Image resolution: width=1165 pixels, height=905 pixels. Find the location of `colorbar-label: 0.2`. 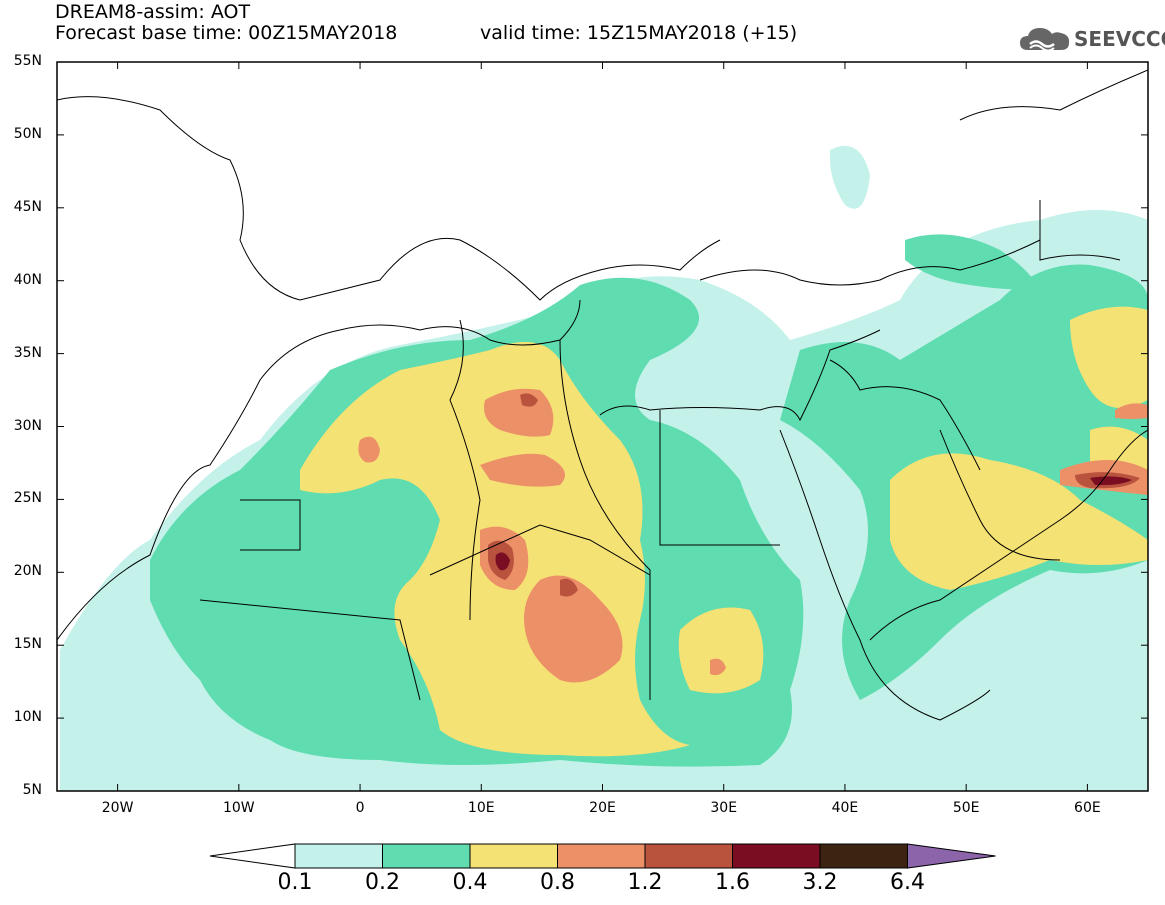

colorbar-label: 0.2 is located at coordinates (382, 882).